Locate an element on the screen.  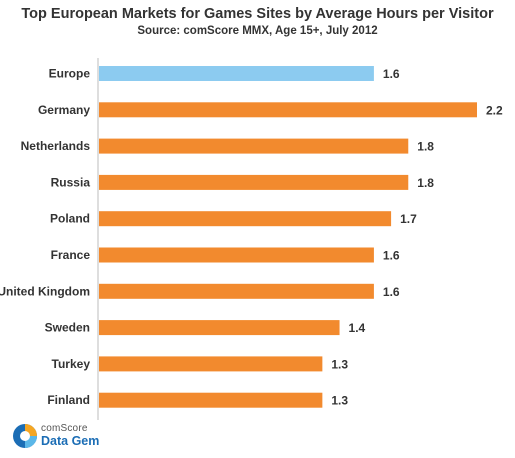
chart-subtitle: Source: comScore MMX, Age 15+, July 2012 is located at coordinates (257, 31).